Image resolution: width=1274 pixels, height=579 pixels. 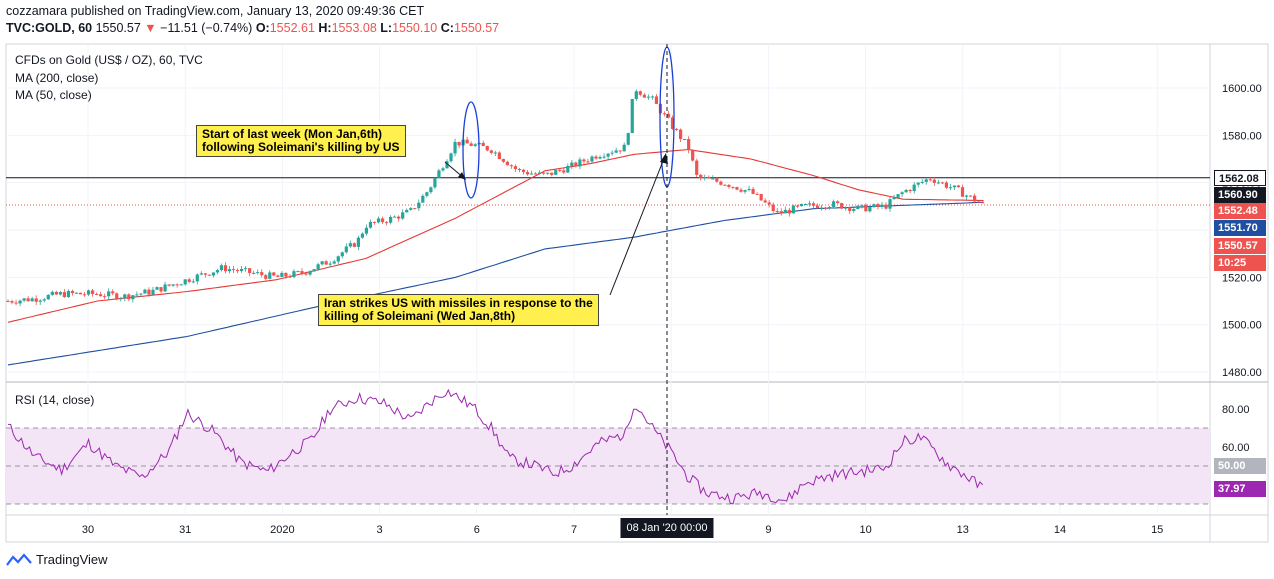 I want to click on price-tick-label-6: 1600.00, so click(x=1242, y=89).